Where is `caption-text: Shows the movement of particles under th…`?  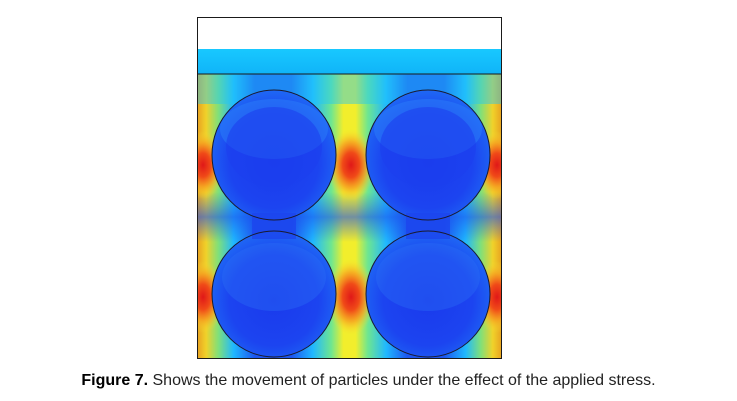 caption-text: Shows the movement of particles under th… is located at coordinates (402, 380).